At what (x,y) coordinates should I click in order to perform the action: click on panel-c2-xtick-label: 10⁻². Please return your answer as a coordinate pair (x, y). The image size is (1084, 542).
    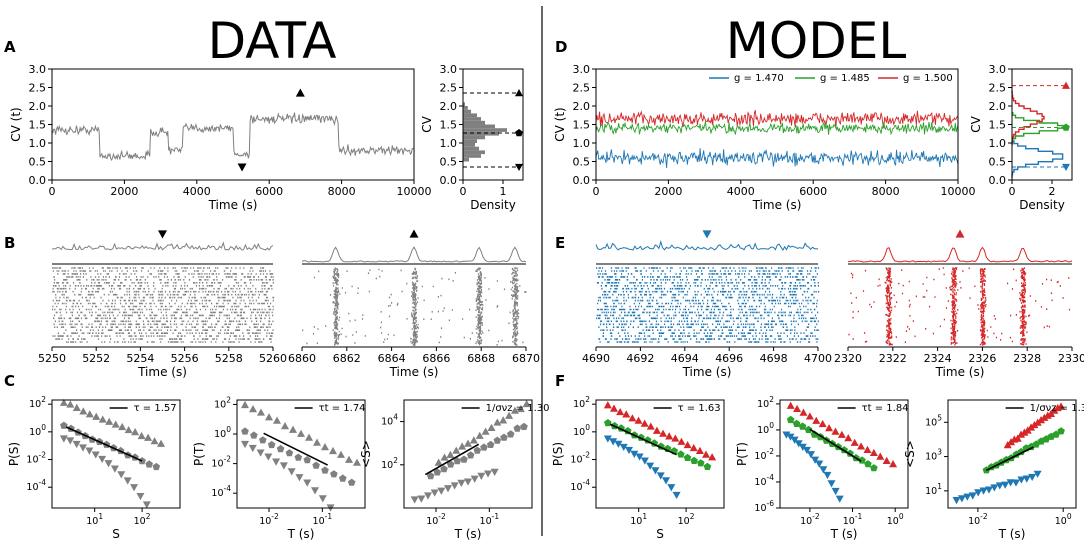
    Looking at the image, I should click on (269, 519).